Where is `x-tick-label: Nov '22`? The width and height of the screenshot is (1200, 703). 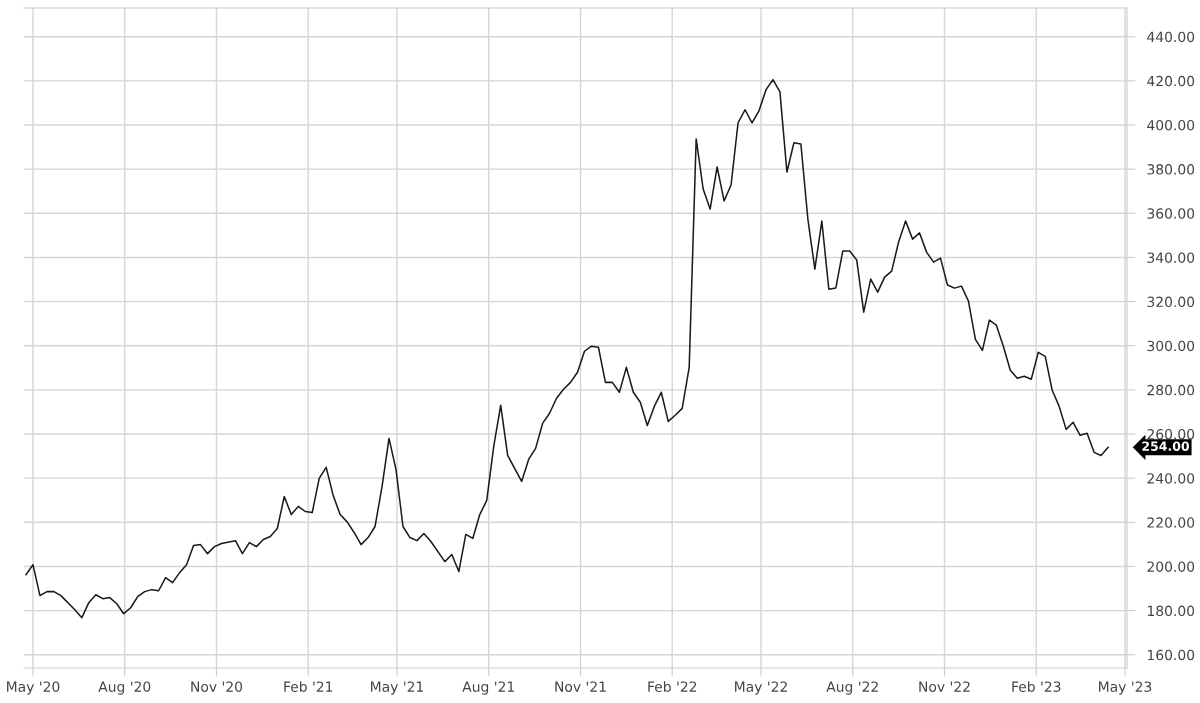
x-tick-label: Nov '22 is located at coordinates (944, 686).